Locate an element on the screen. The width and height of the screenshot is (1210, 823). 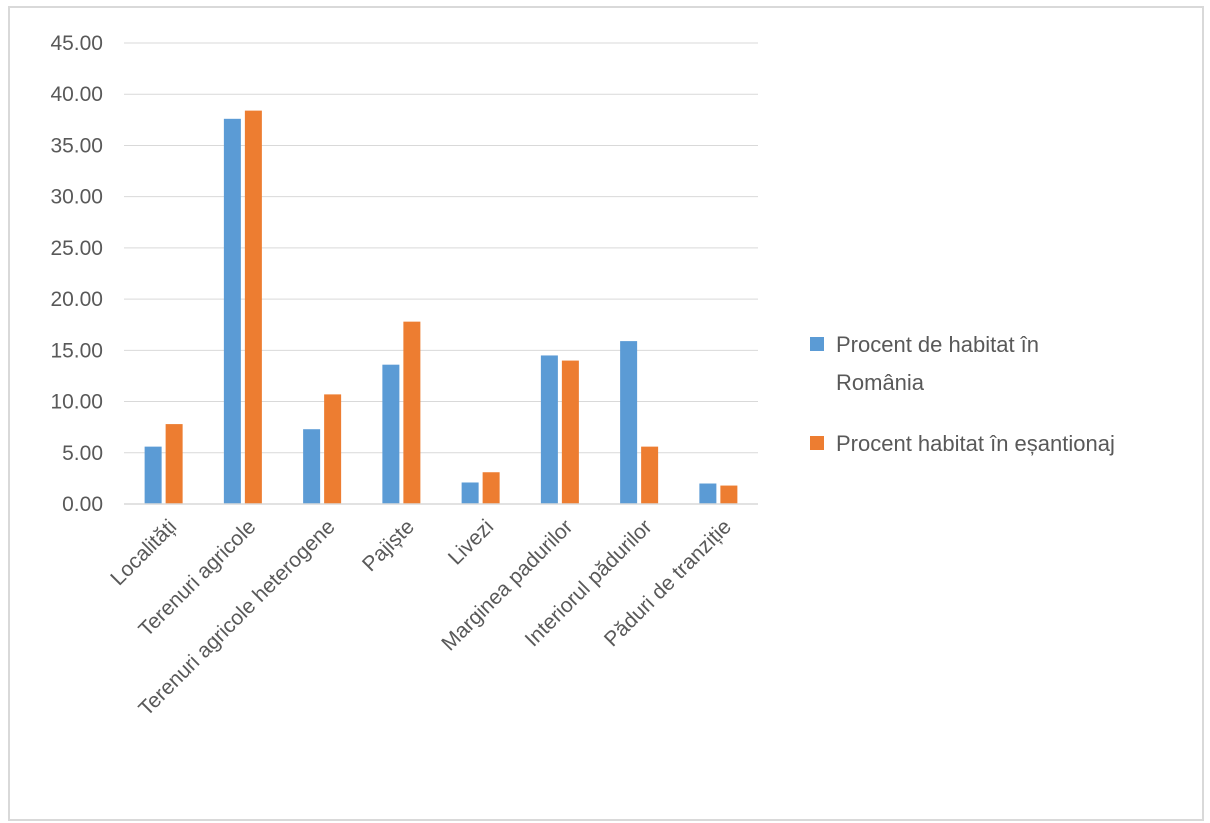
x-category-label: Localități is located at coordinates (143, 552).